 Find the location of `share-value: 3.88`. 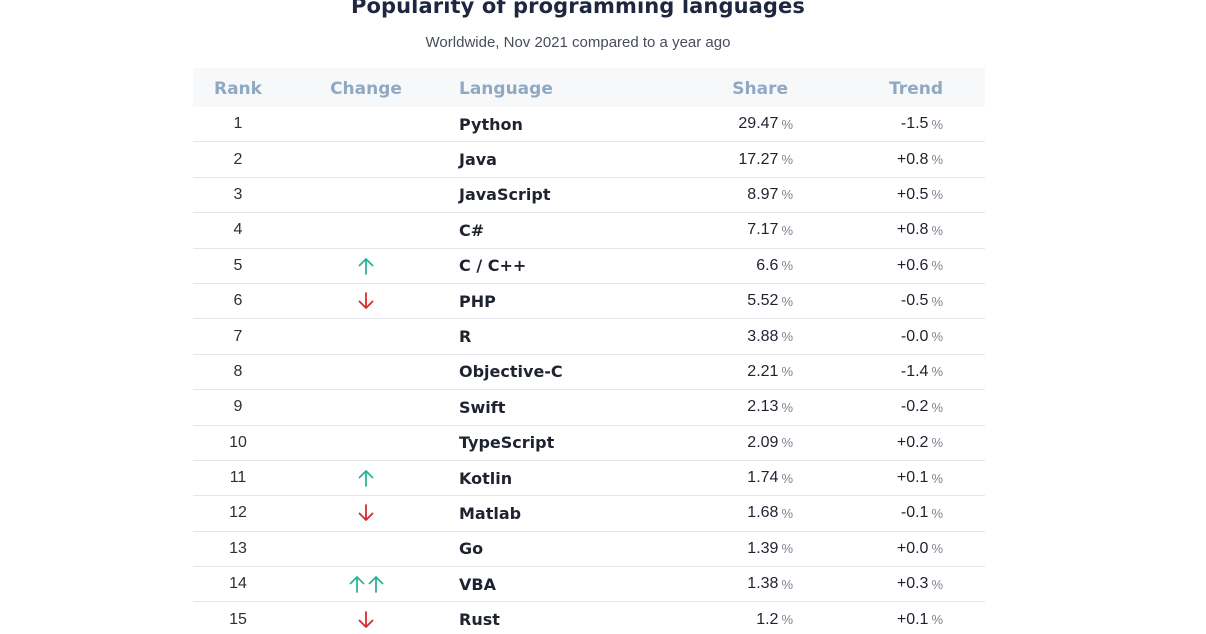

share-value: 3.88 is located at coordinates (763, 336).